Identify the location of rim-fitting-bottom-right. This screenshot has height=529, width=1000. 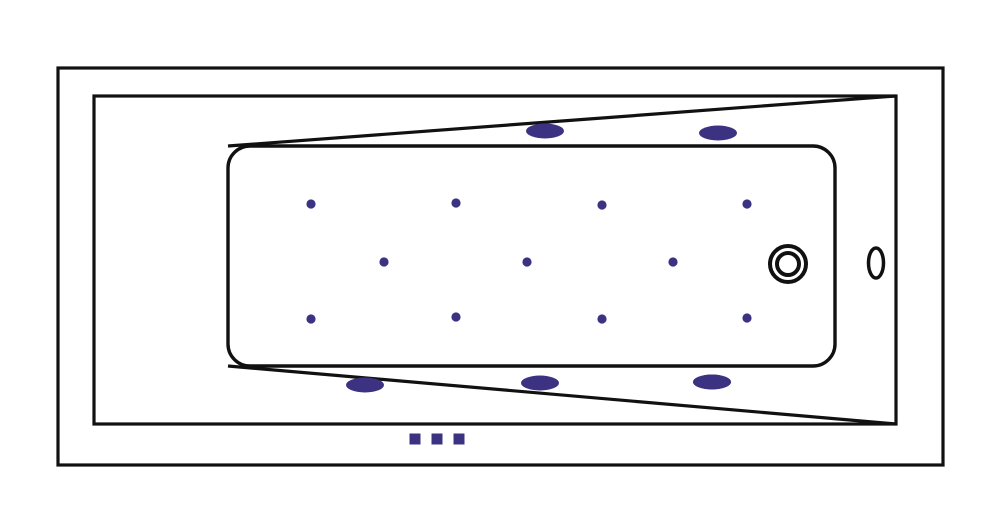
(712, 382).